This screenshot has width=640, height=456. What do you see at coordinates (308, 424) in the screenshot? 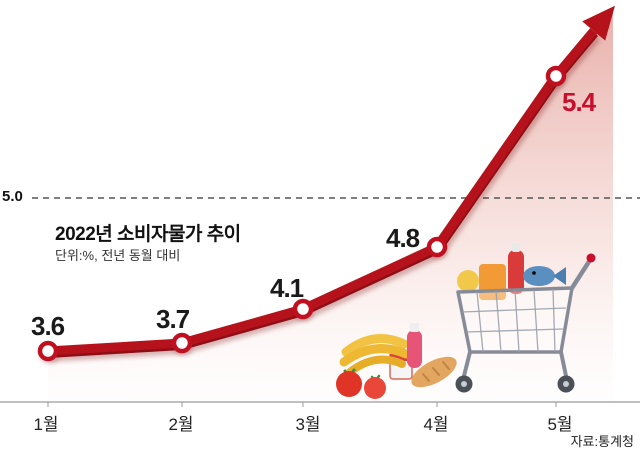
I see `x-axis-label: 3월` at bounding box center [308, 424].